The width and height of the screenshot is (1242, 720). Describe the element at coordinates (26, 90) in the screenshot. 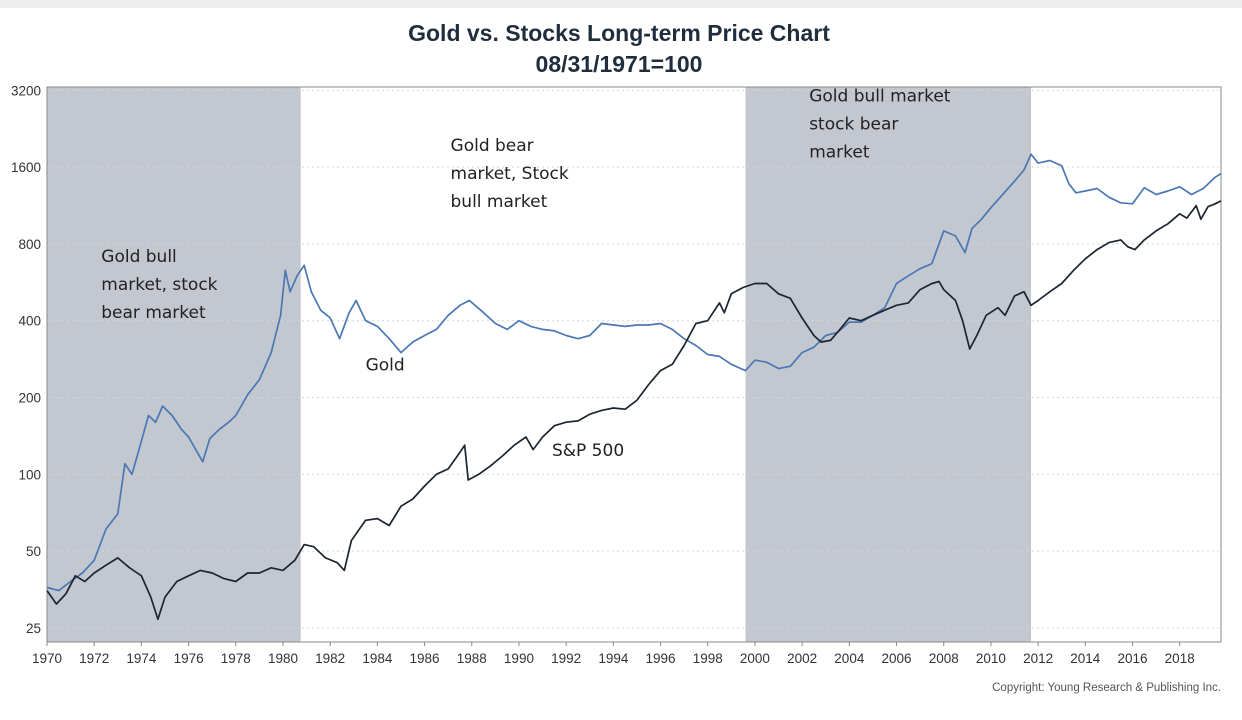

I see `y-tick-label: 3200` at that location.